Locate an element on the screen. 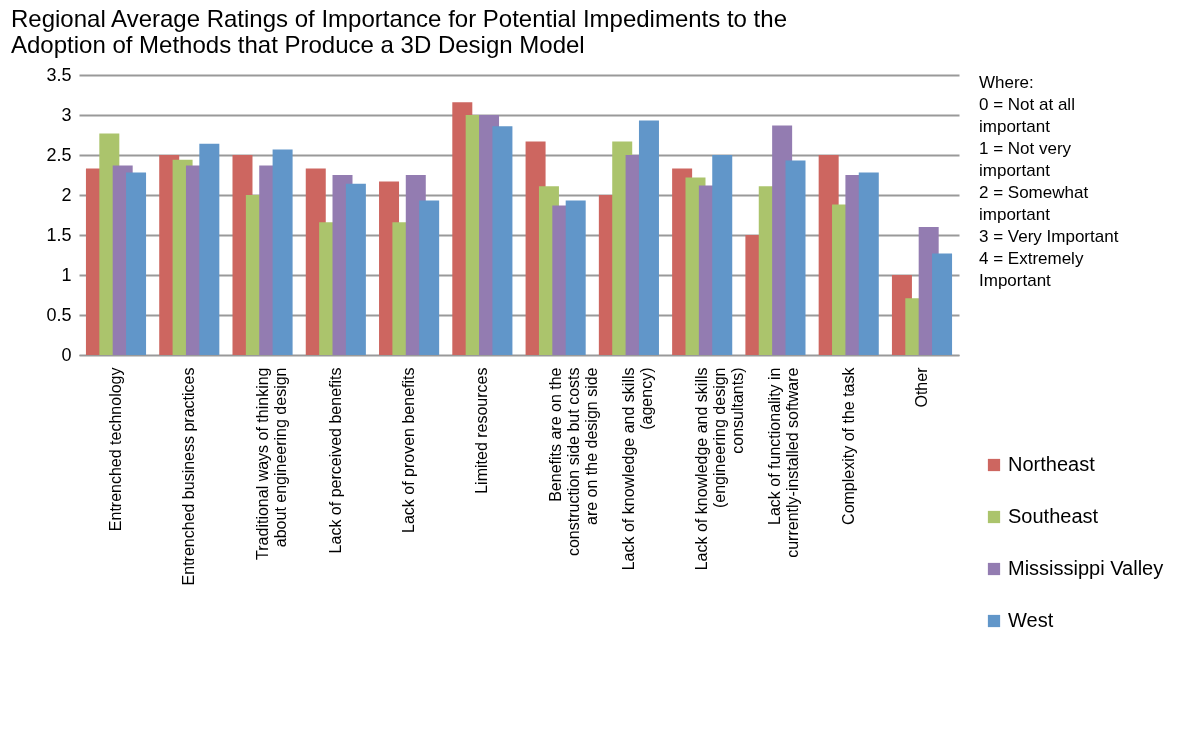 The image size is (1201, 742). x-tick-label: Other is located at coordinates (921, 387).